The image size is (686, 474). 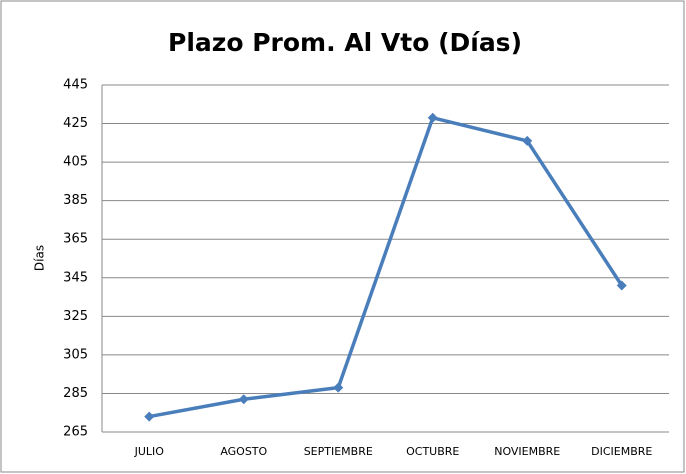 I want to click on x-tick-label: SEPTIEMBRE, so click(x=338, y=451).